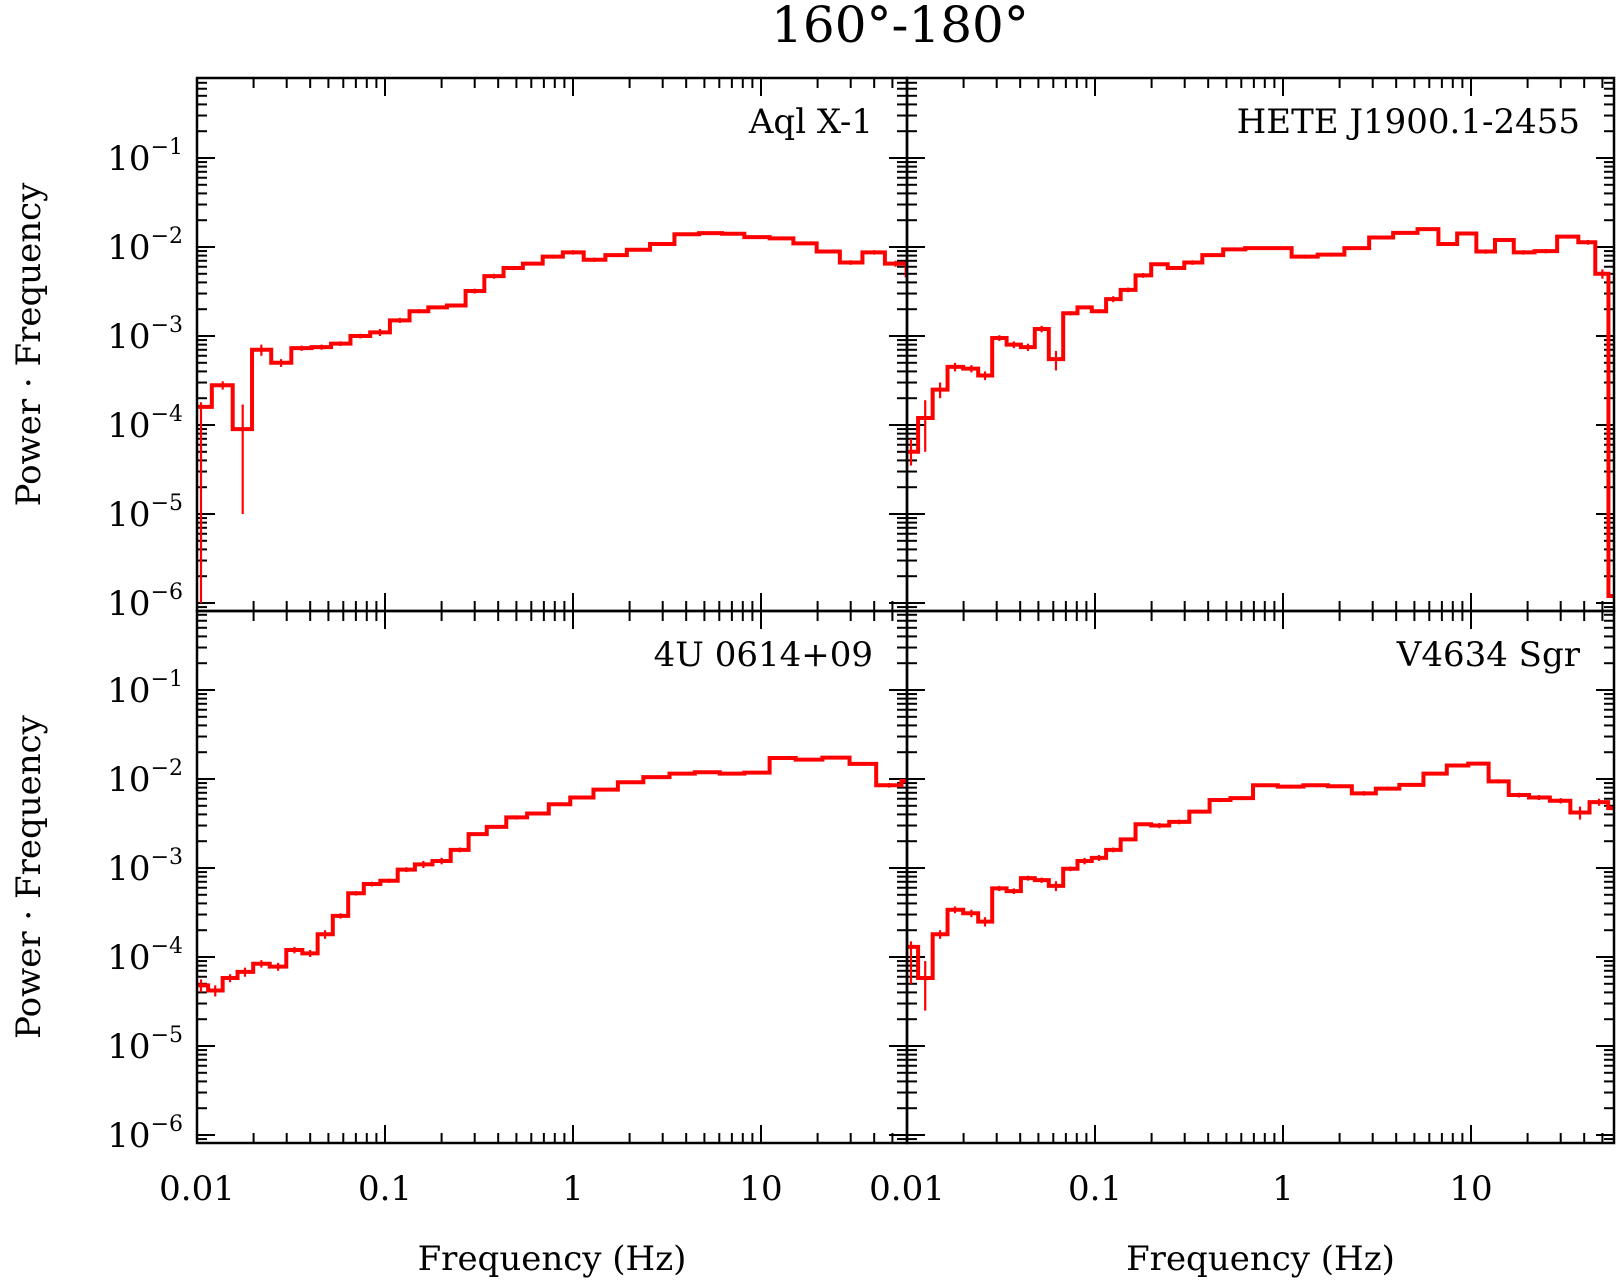 The image size is (1619, 1286). I want to click on series-top-left, so click(552, 417).